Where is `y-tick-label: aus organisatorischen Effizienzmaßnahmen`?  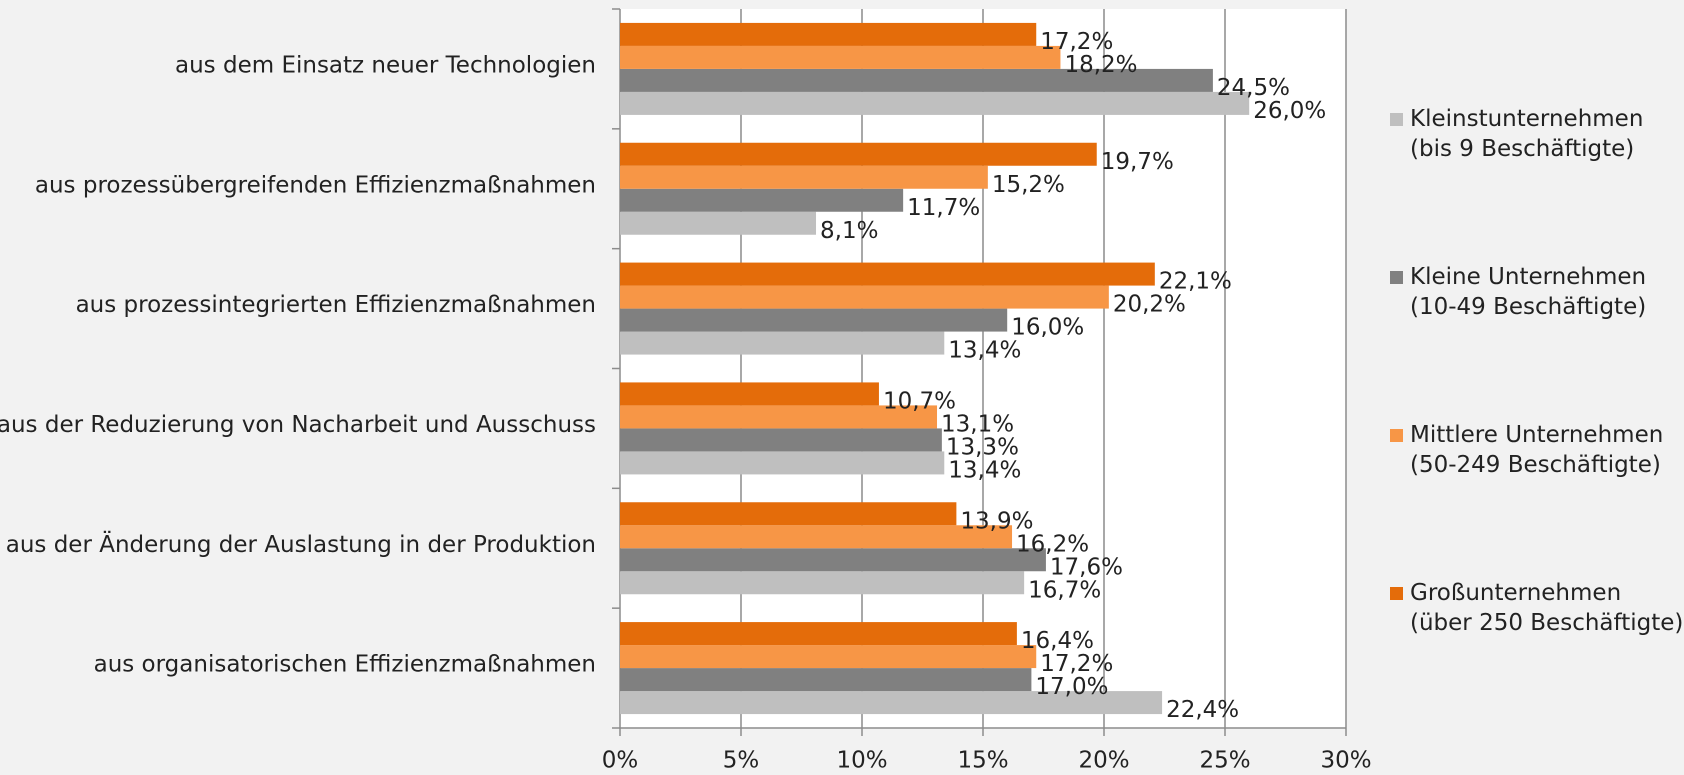 y-tick-label: aus organisatorischen Effizienzmaßnahmen is located at coordinates (345, 665).